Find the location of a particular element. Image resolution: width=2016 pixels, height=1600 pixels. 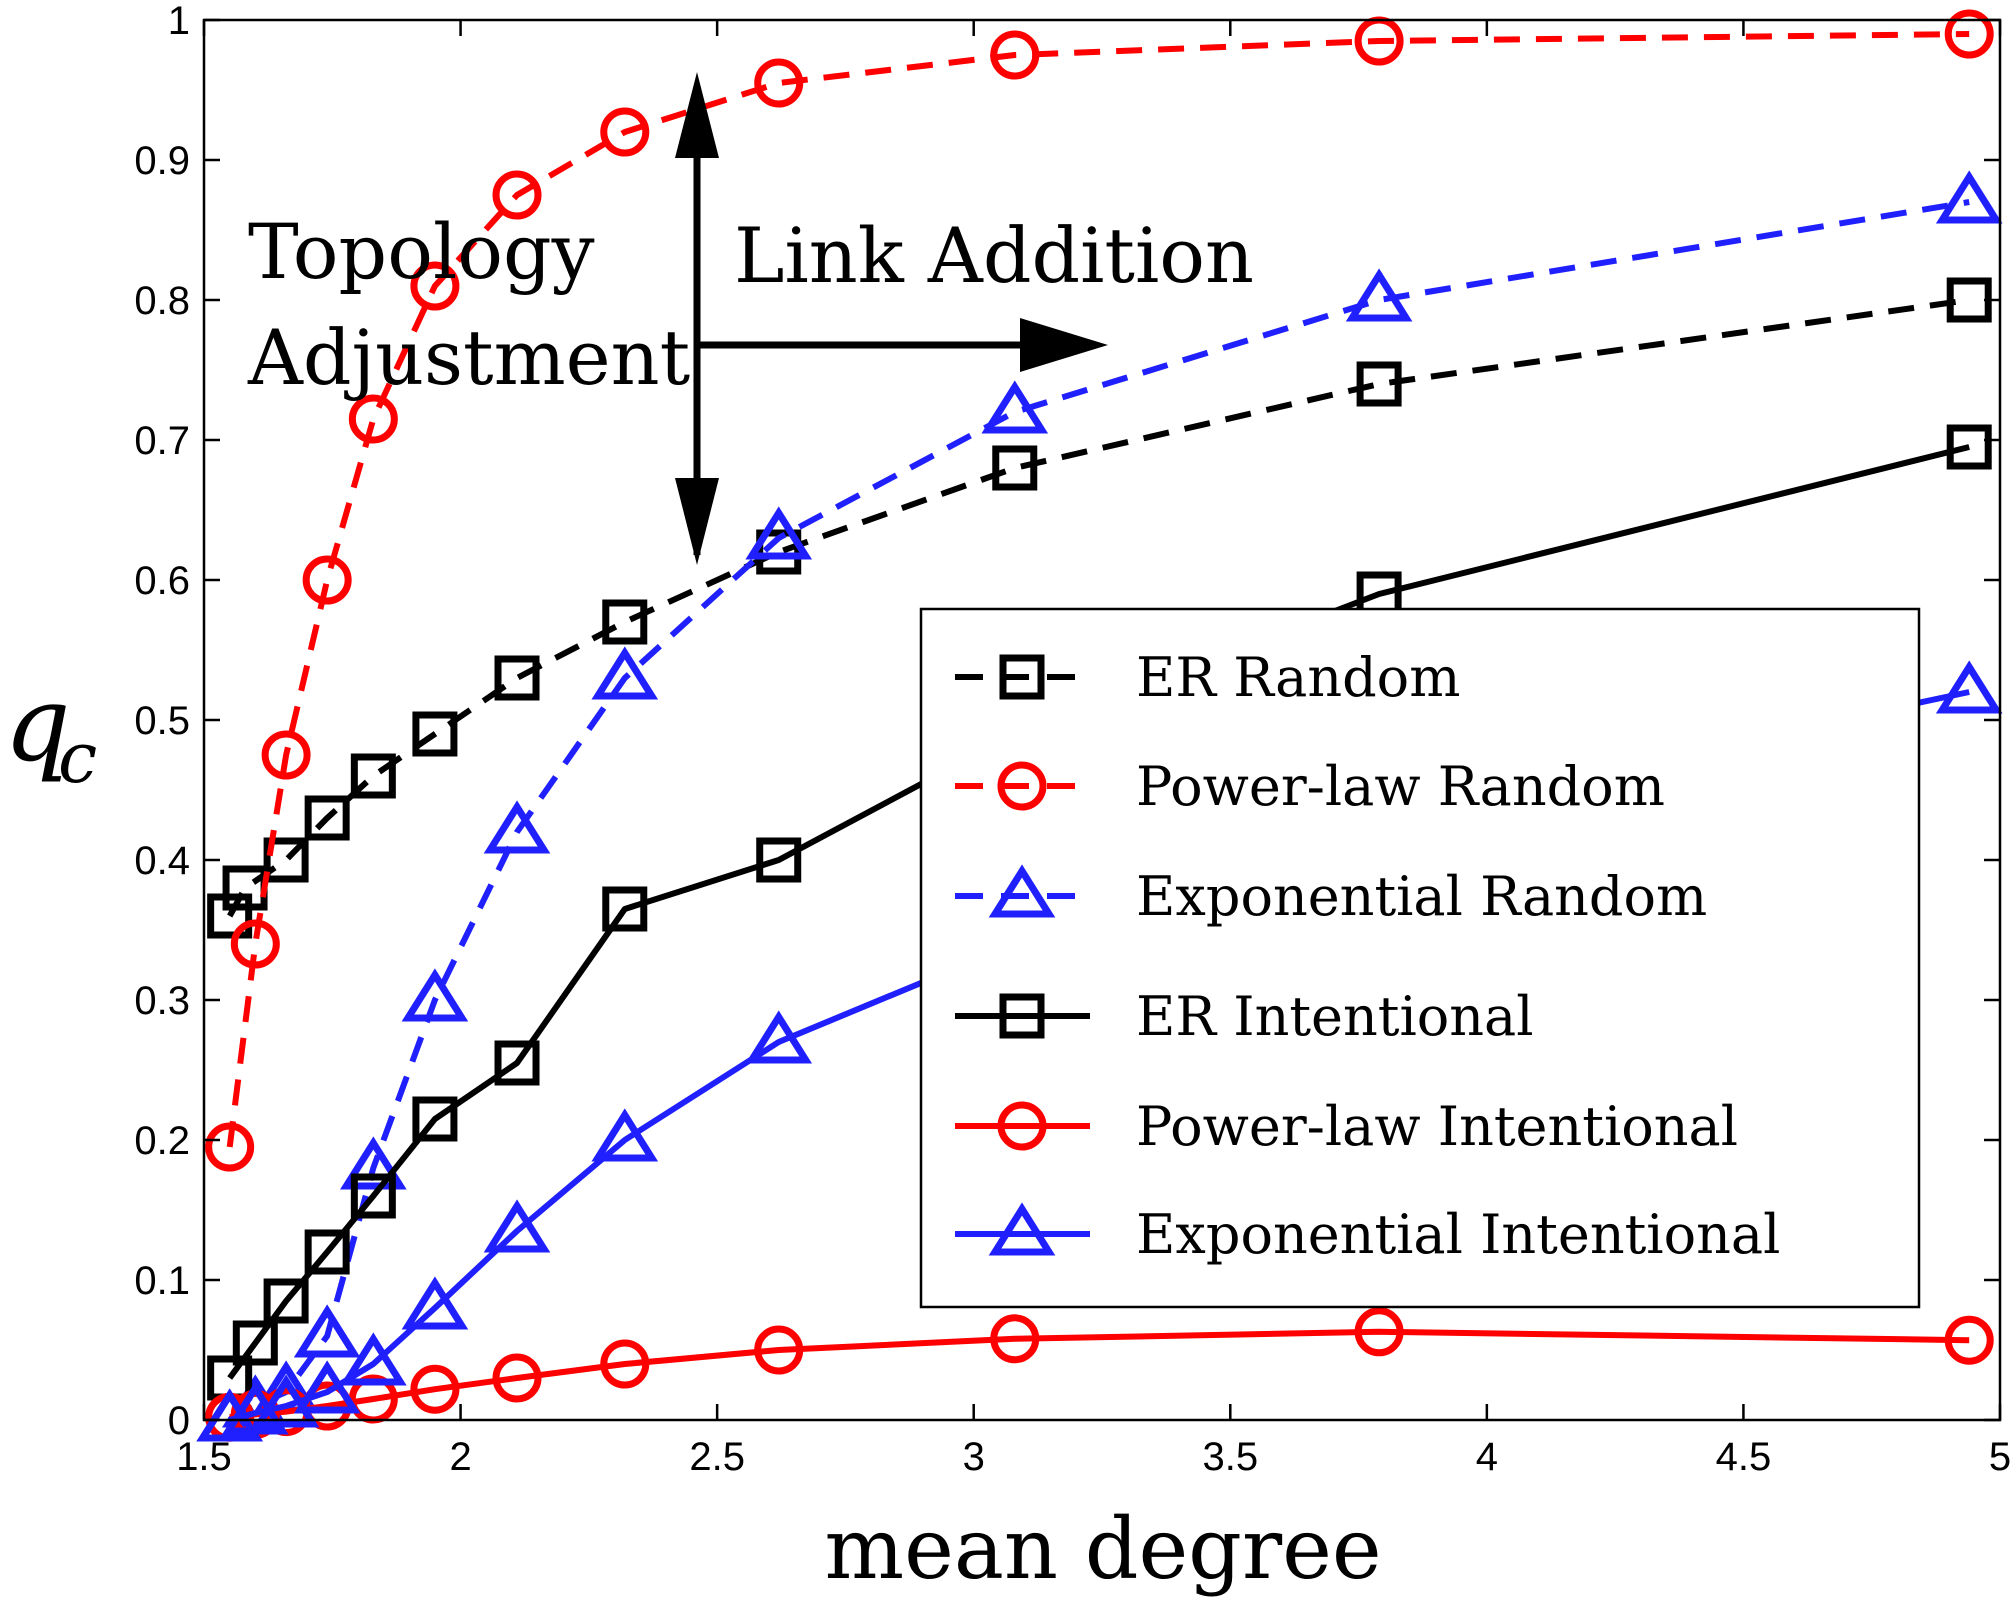

y-tick-label: 0.3 is located at coordinates (162, 1001).